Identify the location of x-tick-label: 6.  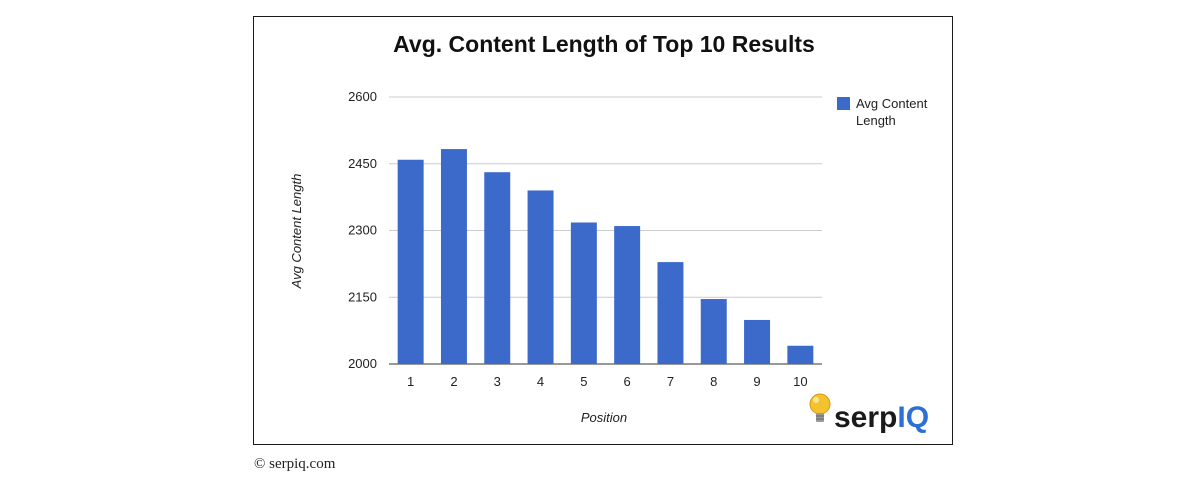
(627, 381).